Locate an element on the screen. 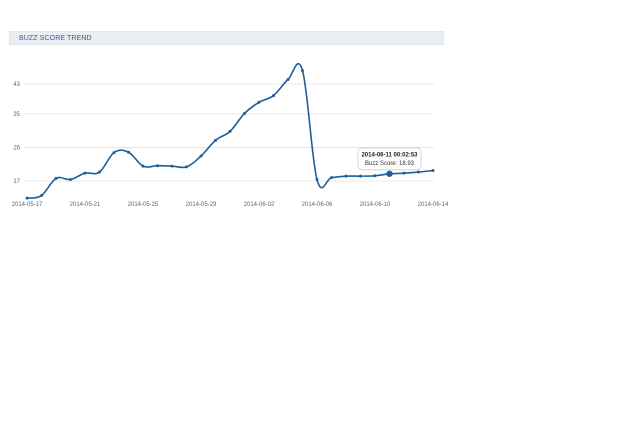 The height and width of the screenshot is (440, 630). tooltip-series-label: Buzz Score is located at coordinates (380, 164).